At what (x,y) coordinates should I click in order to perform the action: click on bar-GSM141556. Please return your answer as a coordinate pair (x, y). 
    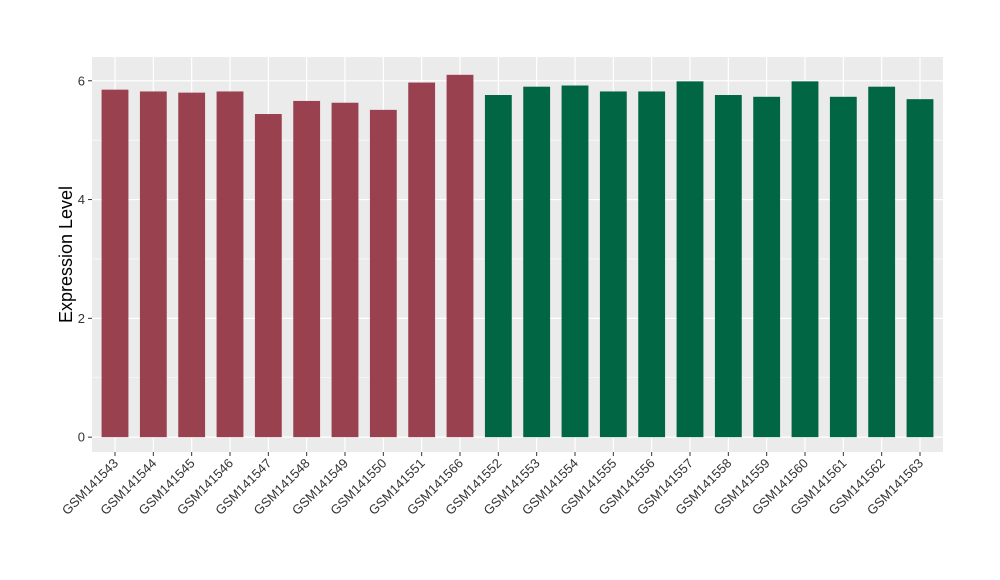
    Looking at the image, I should click on (652, 264).